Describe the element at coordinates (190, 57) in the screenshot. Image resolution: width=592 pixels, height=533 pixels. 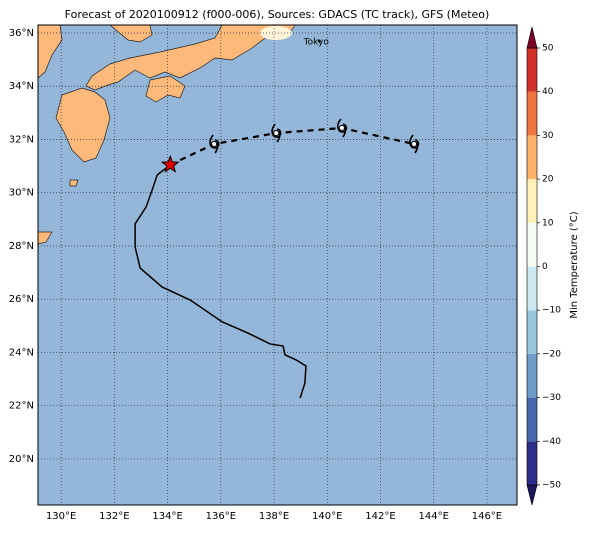
I see `honshu` at that location.